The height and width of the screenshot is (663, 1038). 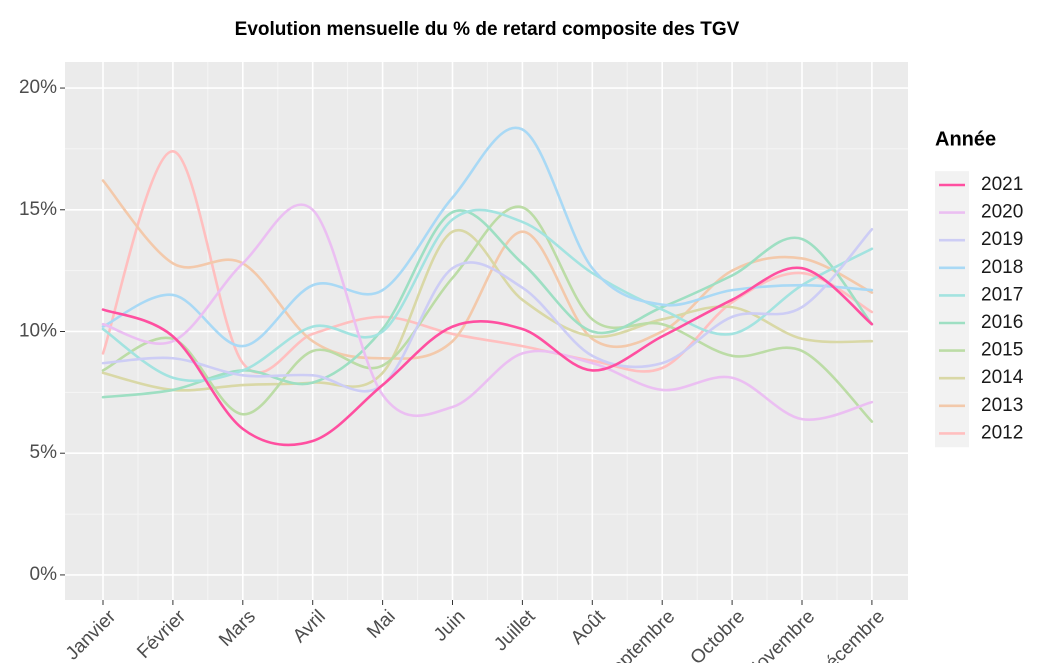 What do you see at coordinates (91, 634) in the screenshot?
I see `x-tick-label: Janvier` at bounding box center [91, 634].